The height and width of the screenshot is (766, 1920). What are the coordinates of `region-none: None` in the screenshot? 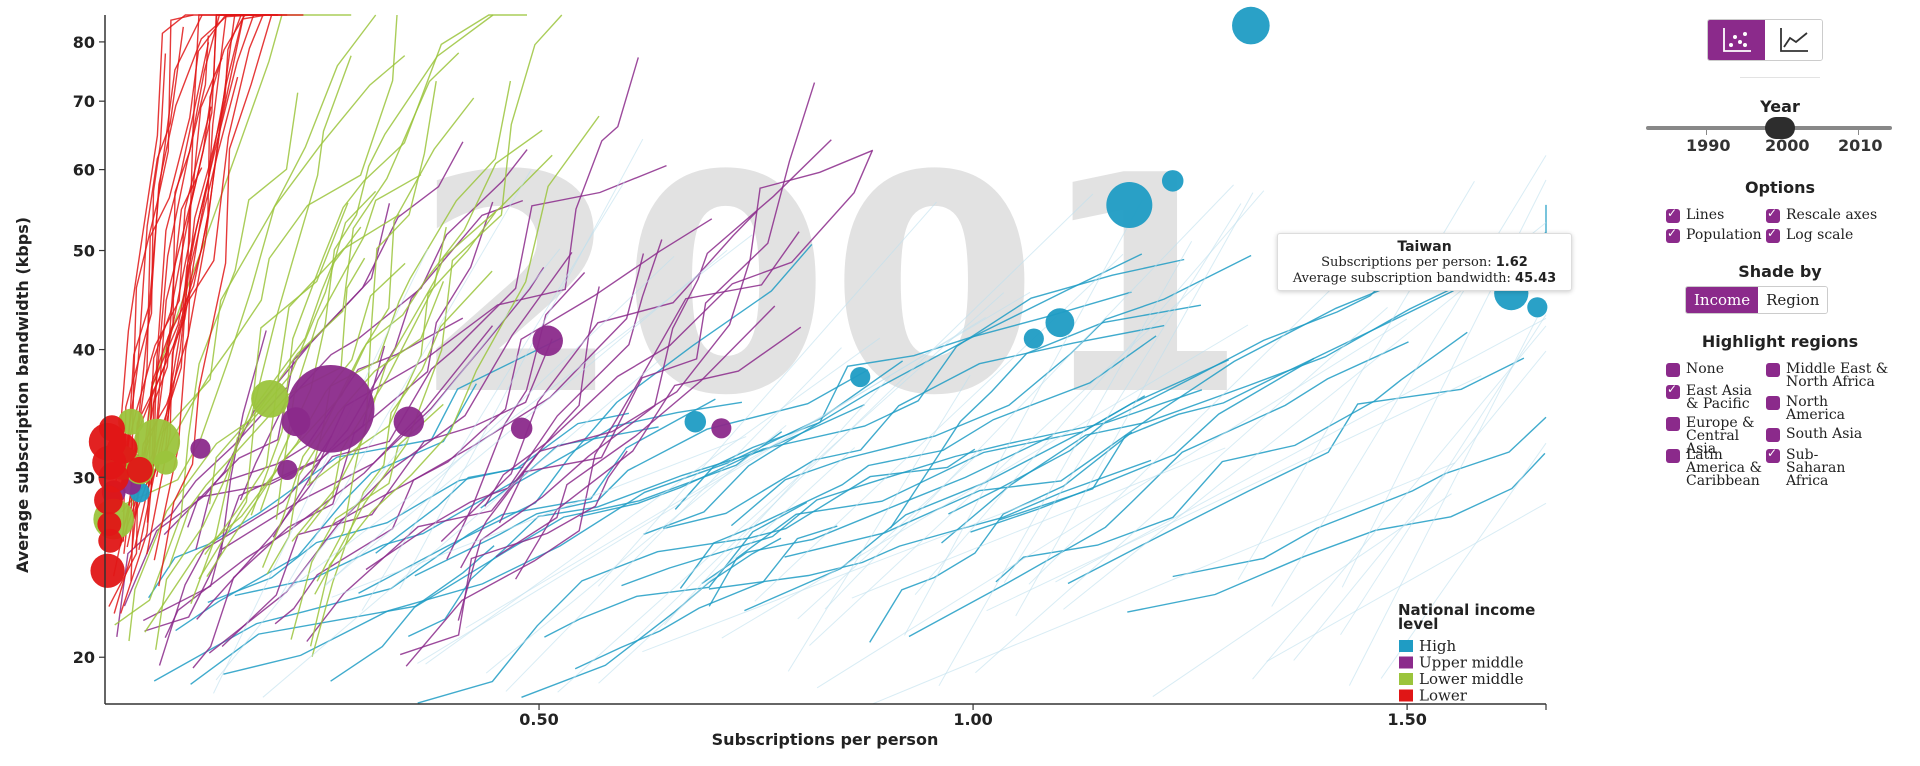 It's located at (1695, 369).